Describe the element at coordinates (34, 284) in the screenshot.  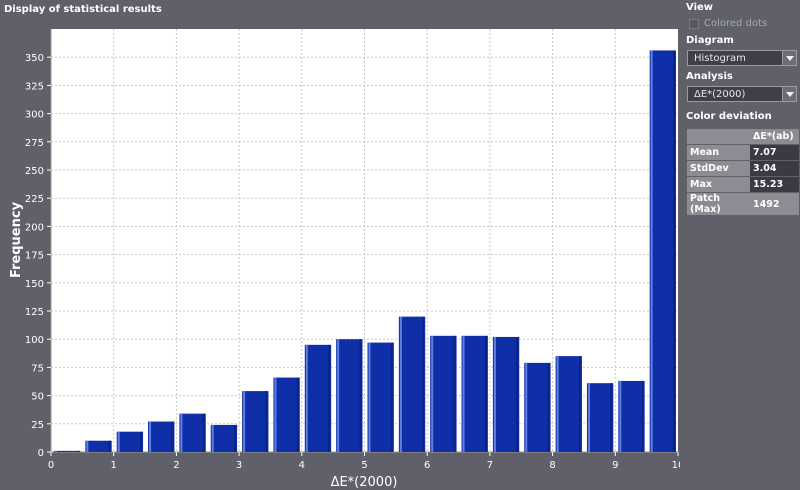
I see `y-tick-label: 150` at that location.